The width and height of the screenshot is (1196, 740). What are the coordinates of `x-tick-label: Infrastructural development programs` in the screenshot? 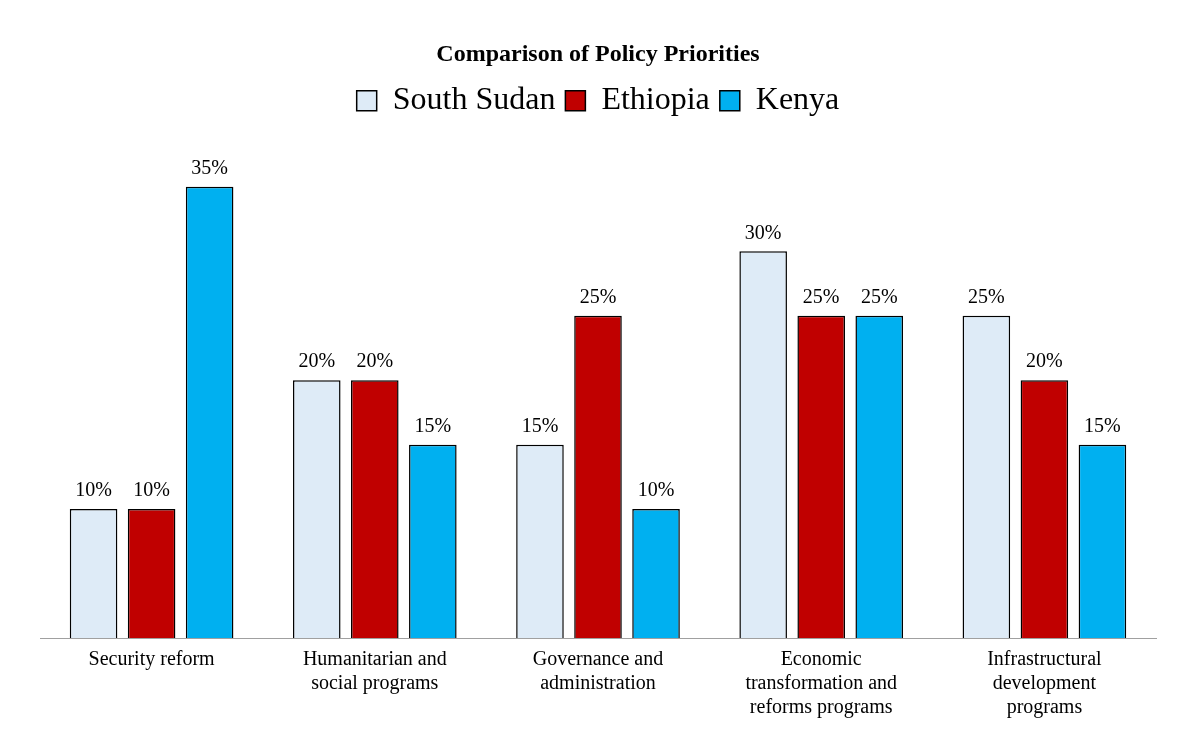 It's located at (1045, 683).